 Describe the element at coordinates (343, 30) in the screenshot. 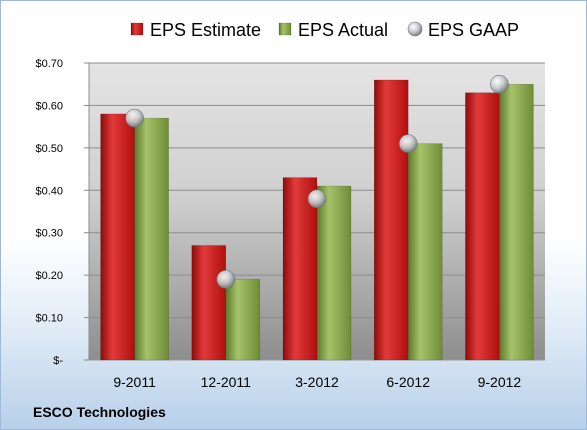

I see `legend-label: EPS Actual` at that location.